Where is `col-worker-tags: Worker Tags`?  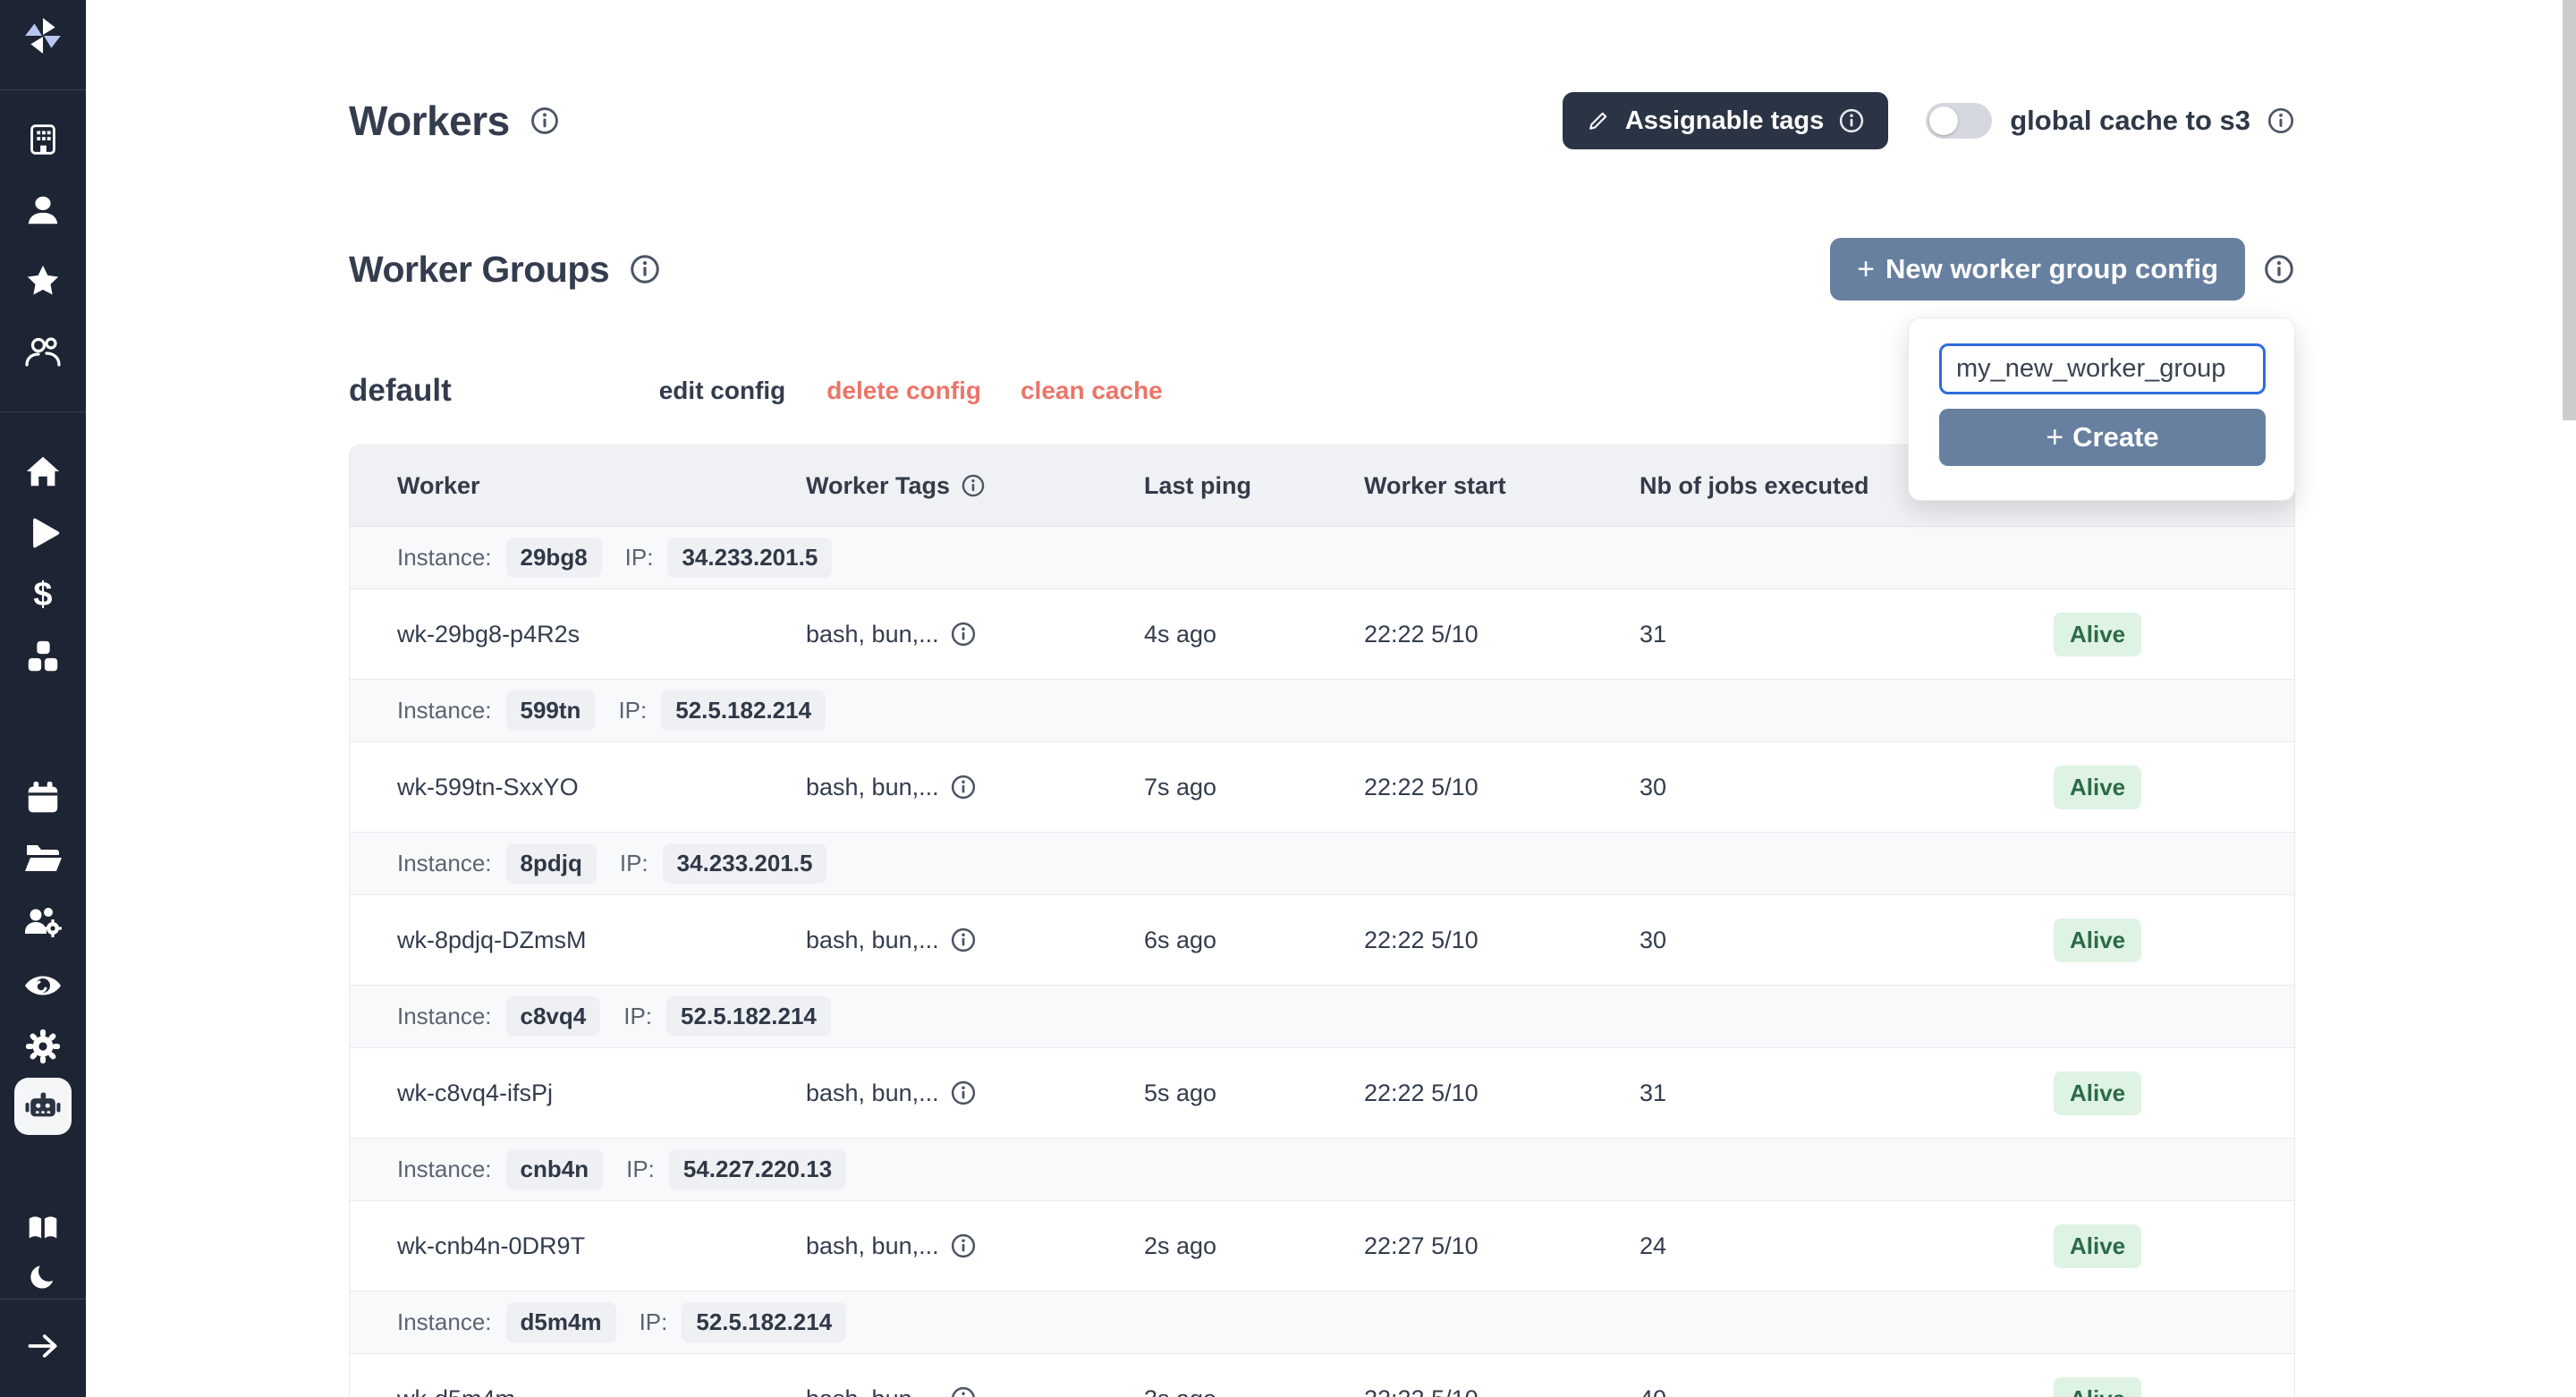 col-worker-tags: Worker Tags is located at coordinates (975, 486).